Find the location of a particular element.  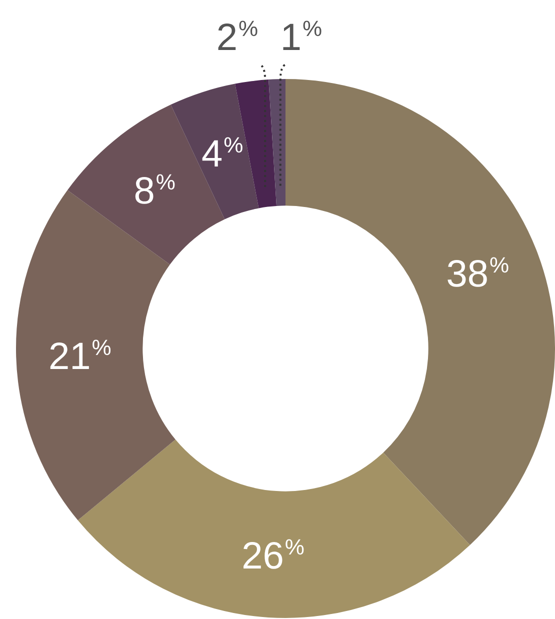

data-label: 21% is located at coordinates (80, 356).